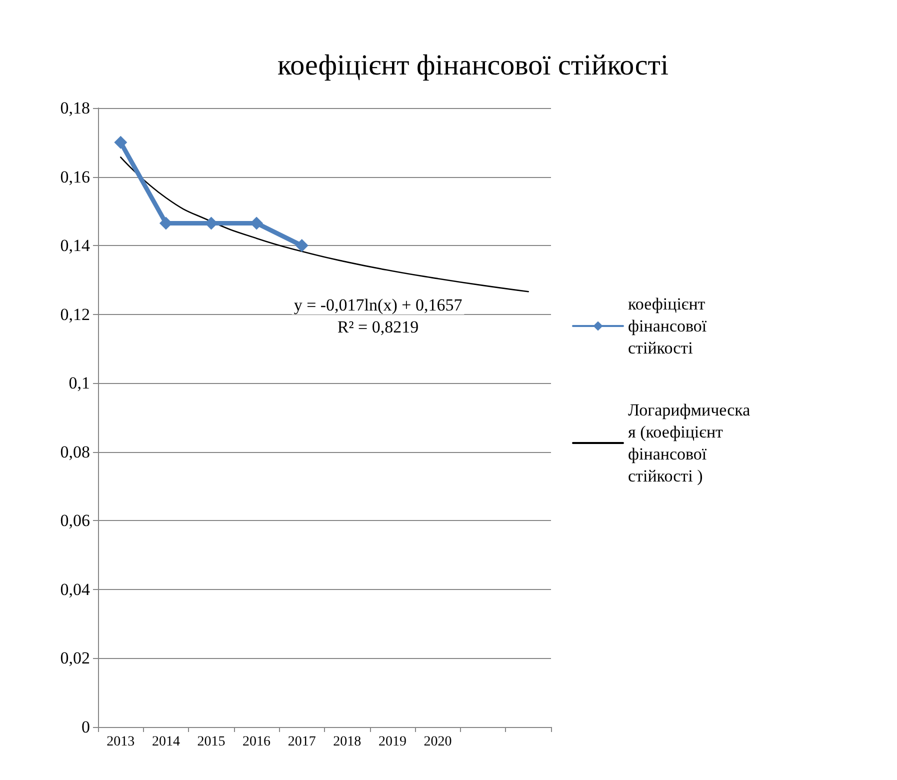 This screenshot has height=780, width=897. I want to click on legend-label: коефіцієнт фінансової стійкості, so click(669, 326).